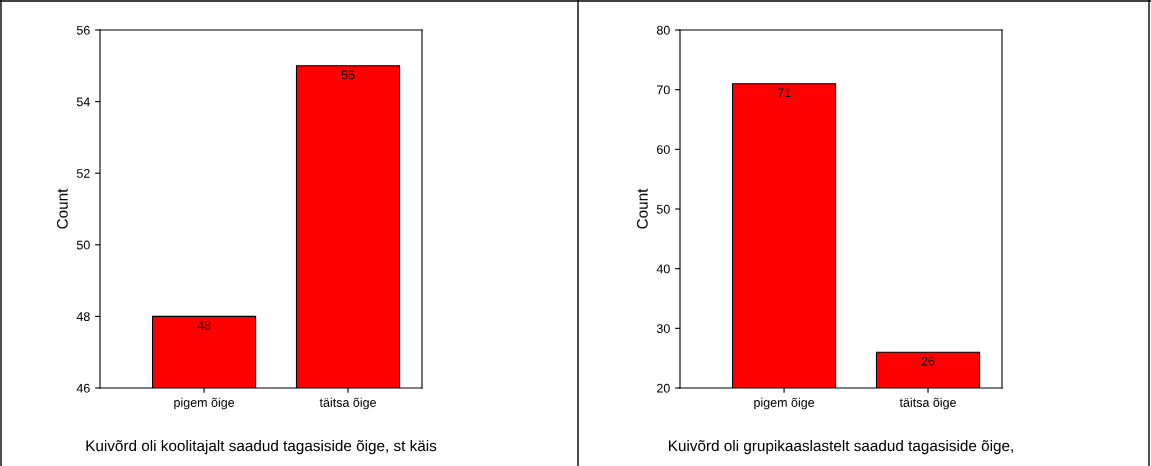  Describe the element at coordinates (663, 328) in the screenshot. I see `y-tick-label: 30` at that location.